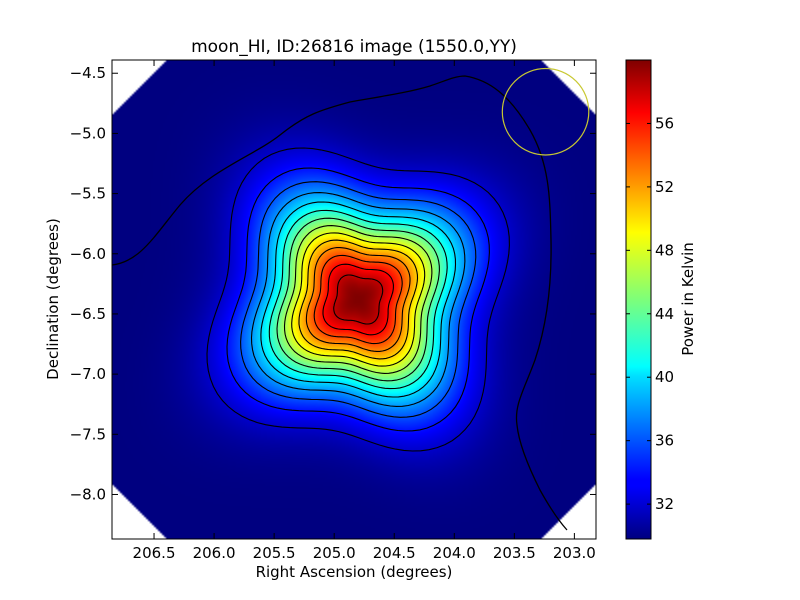 This screenshot has height=600, width=800. What do you see at coordinates (354, 572) in the screenshot?
I see `x-axis-label: Right Ascension (degrees)` at bounding box center [354, 572].